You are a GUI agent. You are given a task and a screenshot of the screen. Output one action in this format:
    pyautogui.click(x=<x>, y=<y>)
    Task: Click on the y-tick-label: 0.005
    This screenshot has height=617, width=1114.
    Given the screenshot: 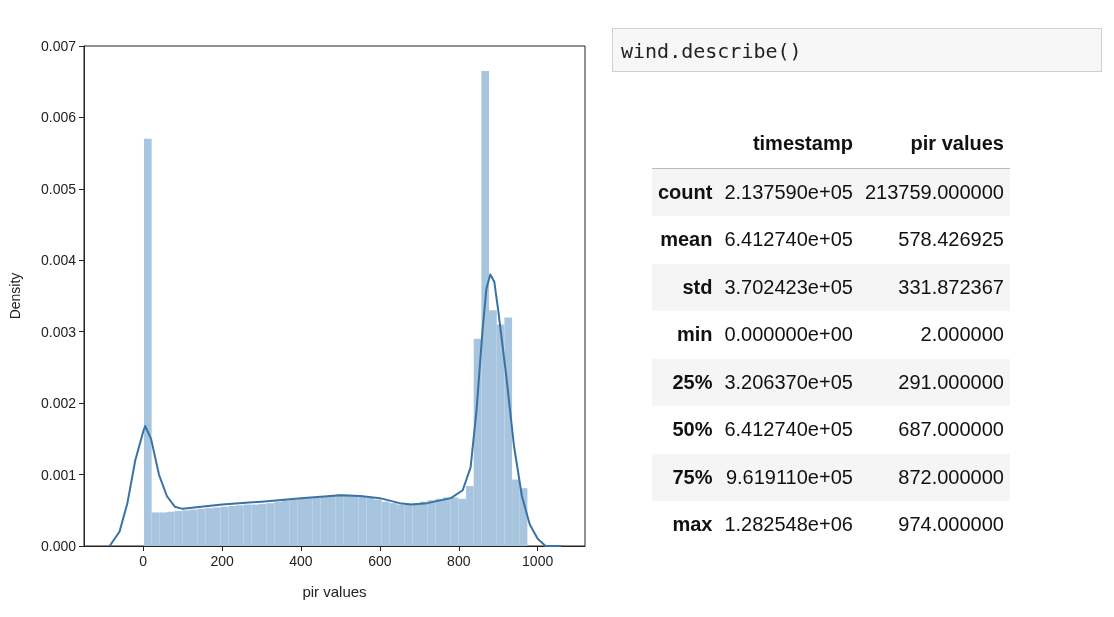 What is the action you would take?
    pyautogui.click(x=58, y=188)
    